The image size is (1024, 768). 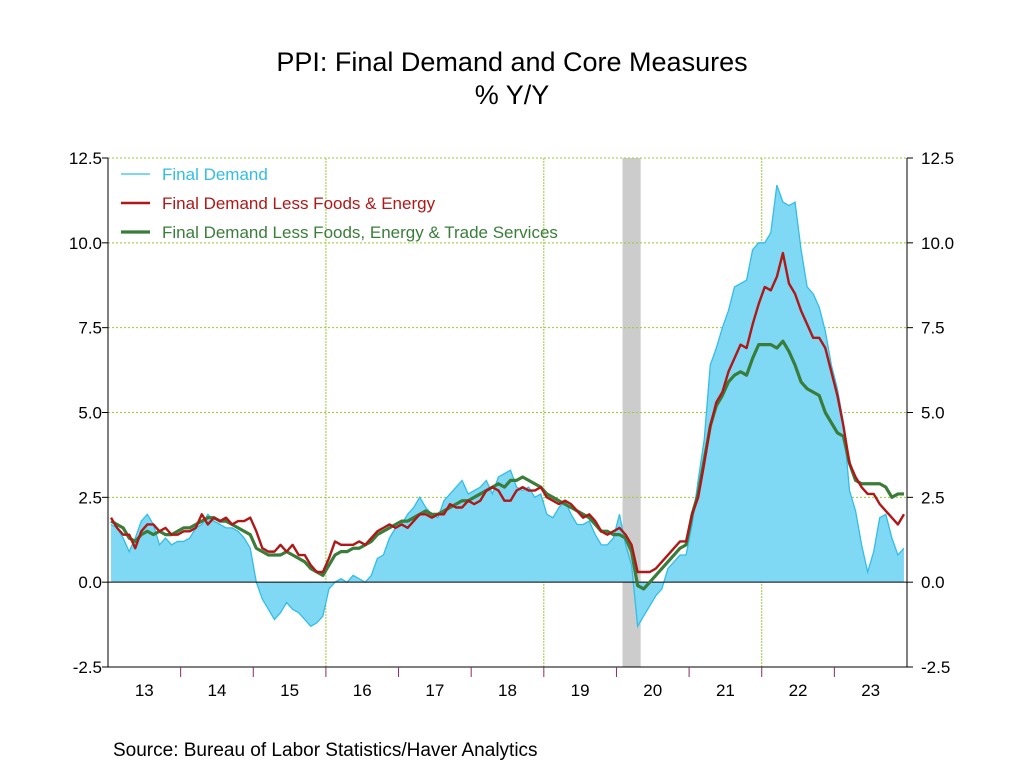 I want to click on y-axis-left: 12.5 10.0 7.5 5.0 2.5 0.0 -2.5, so click(x=88, y=413).